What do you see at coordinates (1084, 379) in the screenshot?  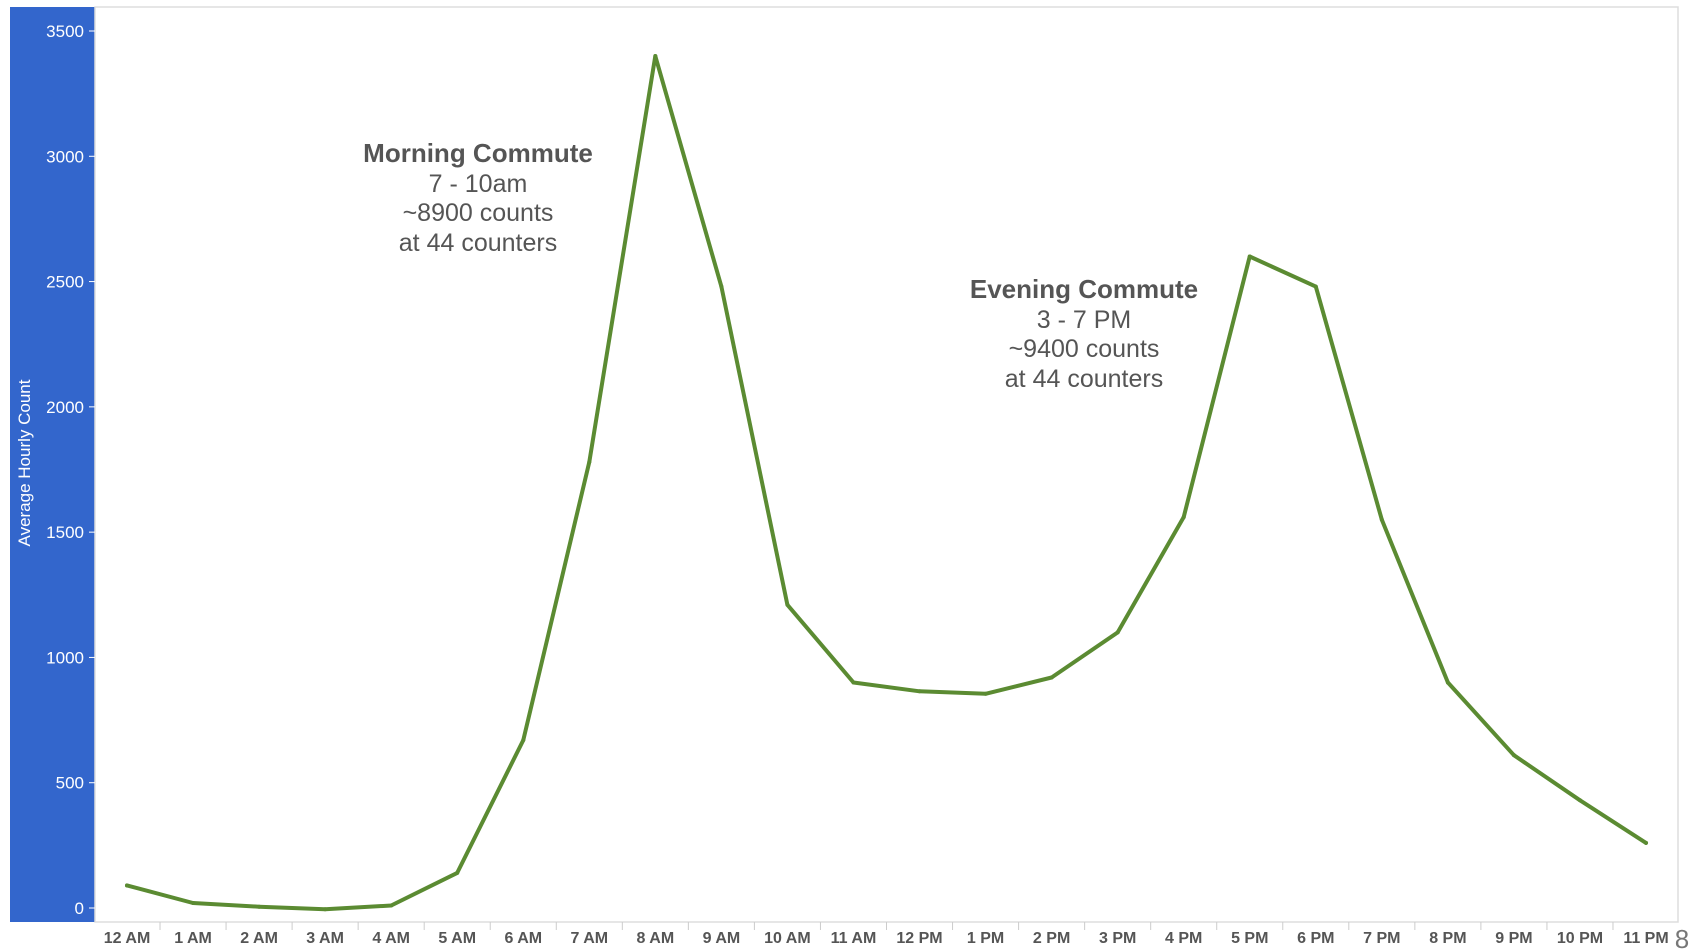 I see `annotation-evening-line: at 44 counters` at bounding box center [1084, 379].